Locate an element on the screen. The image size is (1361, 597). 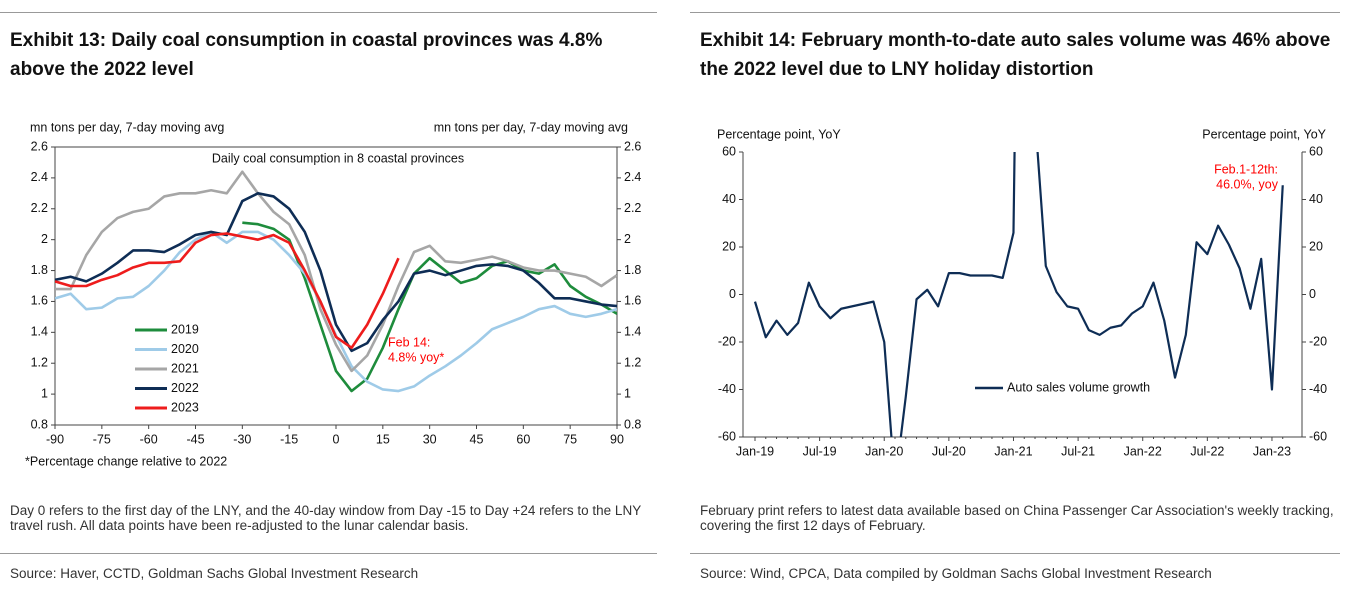
y2-tick-label: 60 is located at coordinates (1316, 151).